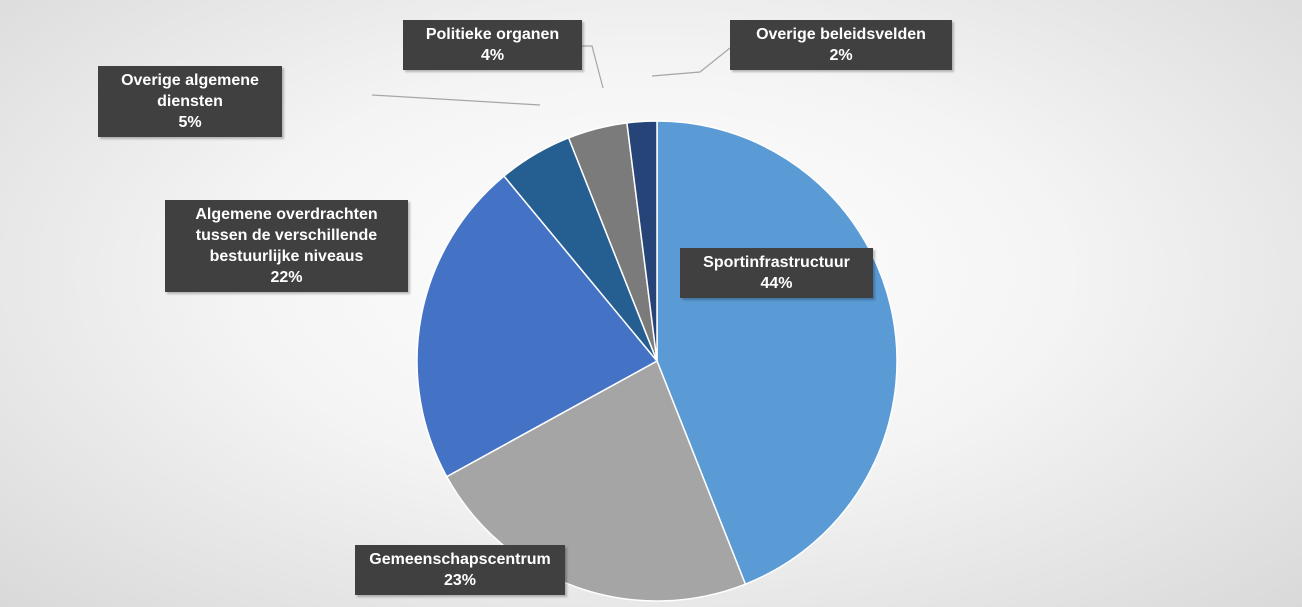  I want to click on label-name: Sportinfrastructuur, so click(776, 262).